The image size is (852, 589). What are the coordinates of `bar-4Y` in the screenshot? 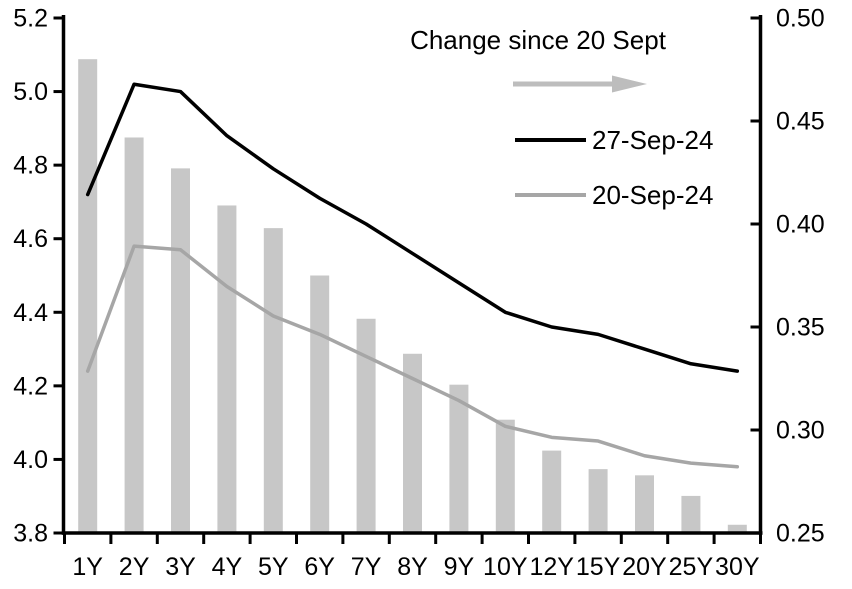 It's located at (227, 368).